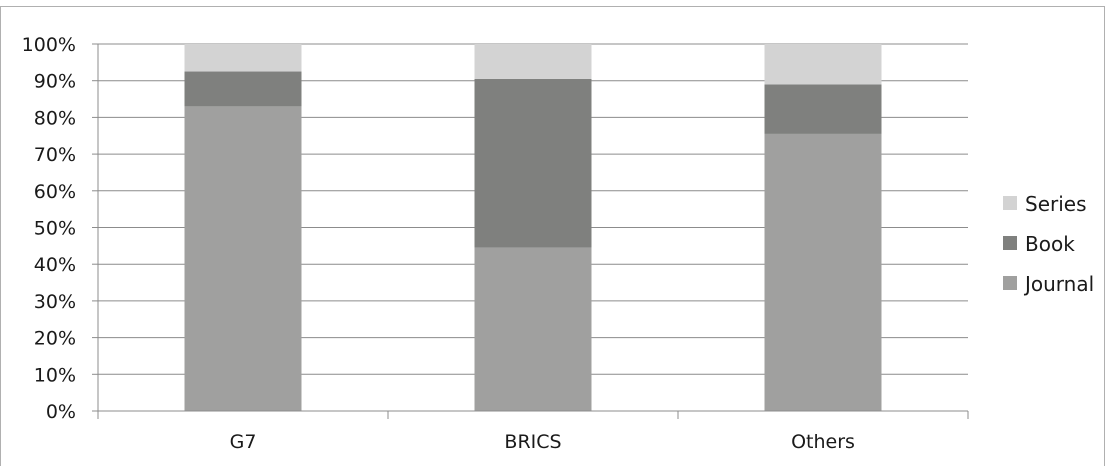 The width and height of the screenshot is (1106, 470). I want to click on bar-segment-series-brics, so click(533, 61).